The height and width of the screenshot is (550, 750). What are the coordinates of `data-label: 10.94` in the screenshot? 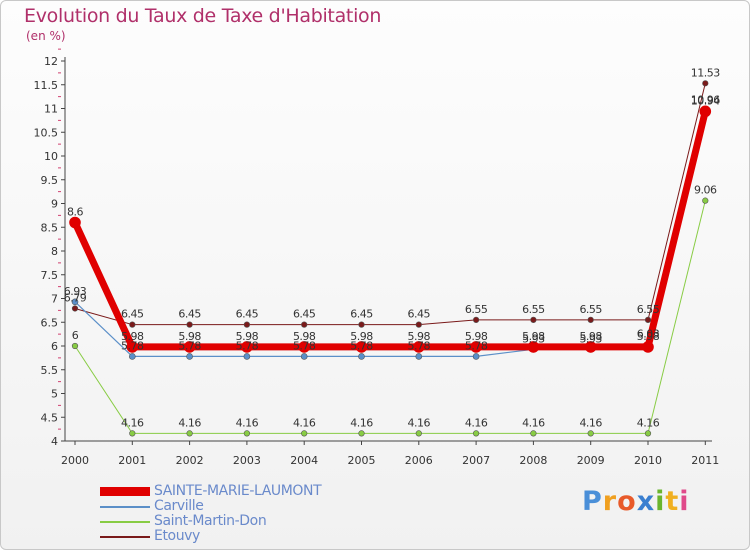 It's located at (705, 100).